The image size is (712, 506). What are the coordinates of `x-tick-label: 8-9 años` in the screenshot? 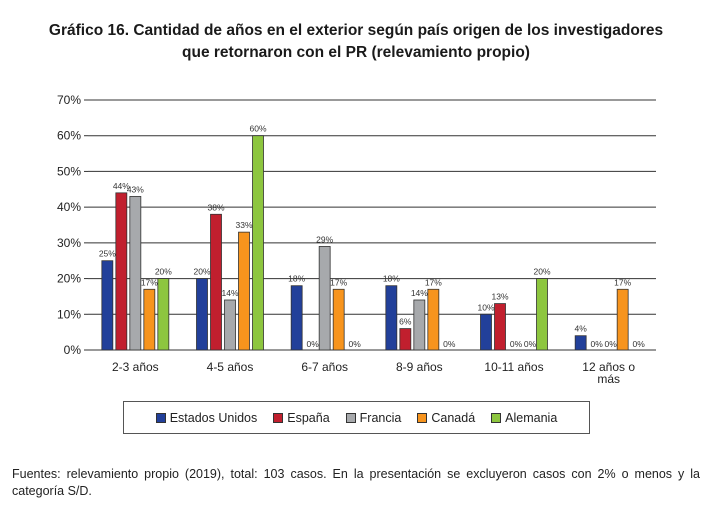 It's located at (419, 367).